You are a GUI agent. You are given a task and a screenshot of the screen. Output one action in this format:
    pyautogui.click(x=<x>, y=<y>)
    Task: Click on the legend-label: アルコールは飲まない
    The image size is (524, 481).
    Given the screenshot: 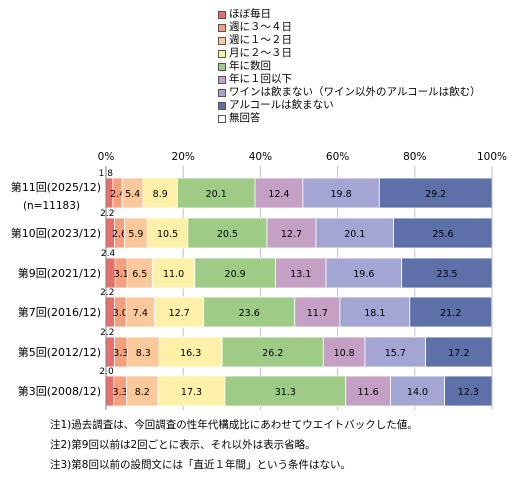 What is the action you would take?
    pyautogui.click(x=281, y=105)
    